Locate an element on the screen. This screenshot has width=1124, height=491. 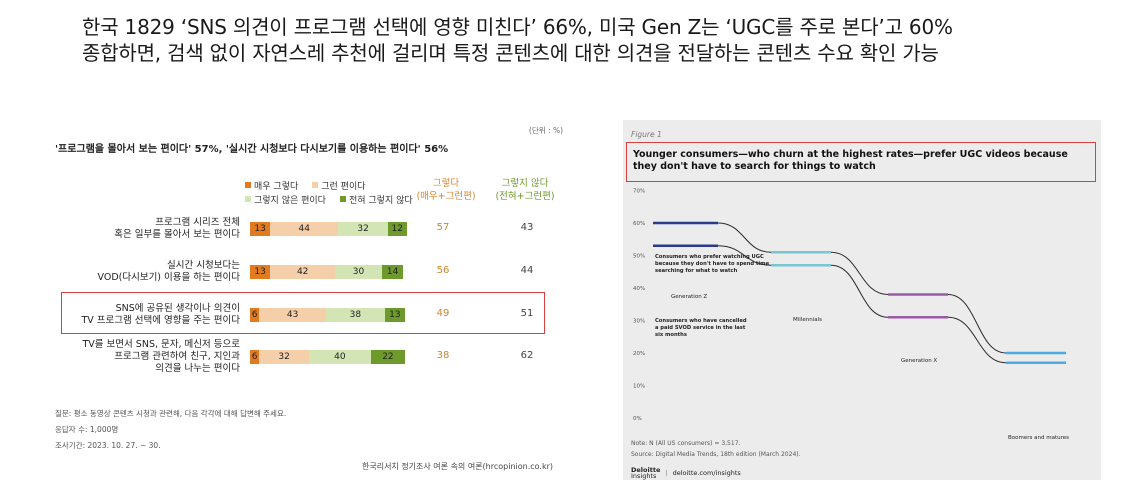
y-tick-label: 0% is located at coordinates (637, 419).